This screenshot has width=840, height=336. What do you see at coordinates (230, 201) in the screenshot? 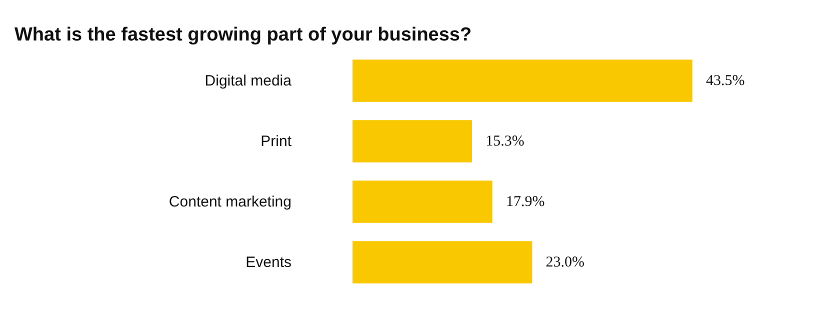
I see `y-tick-label: Content marketing` at bounding box center [230, 201].